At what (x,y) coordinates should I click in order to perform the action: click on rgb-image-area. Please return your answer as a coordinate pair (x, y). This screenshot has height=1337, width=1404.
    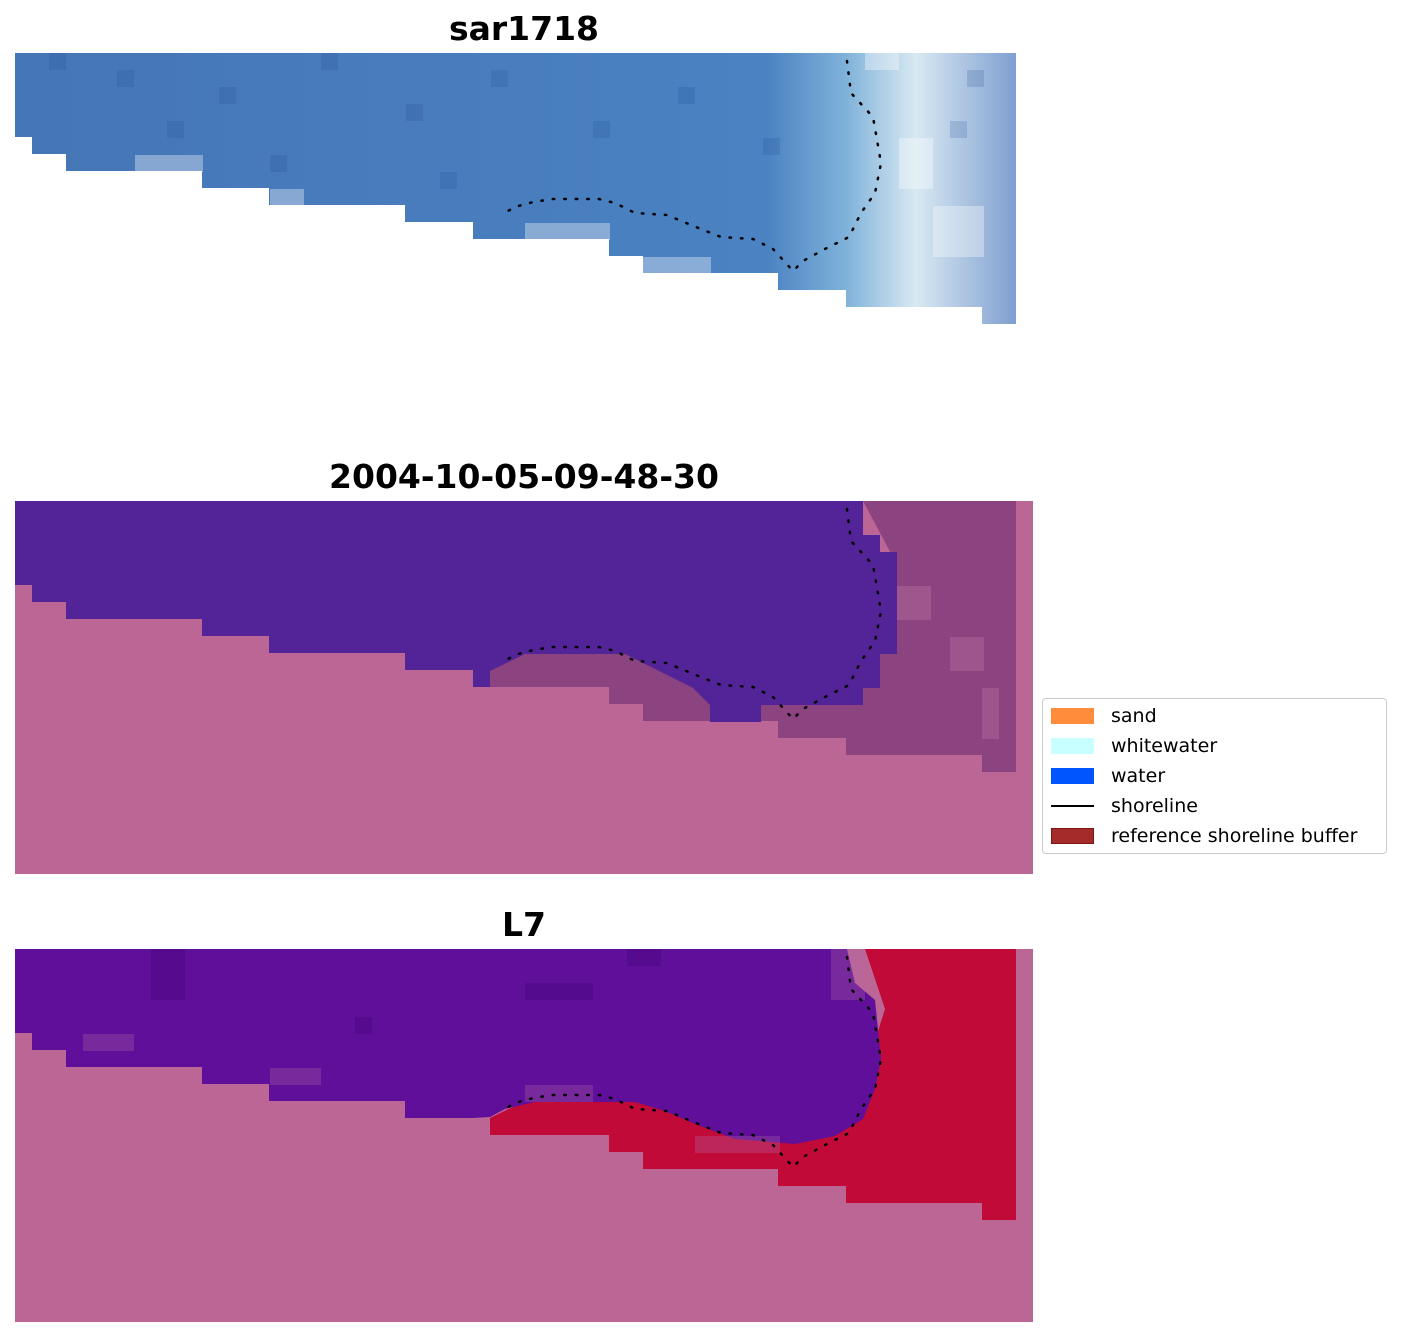
    Looking at the image, I should click on (515, 188).